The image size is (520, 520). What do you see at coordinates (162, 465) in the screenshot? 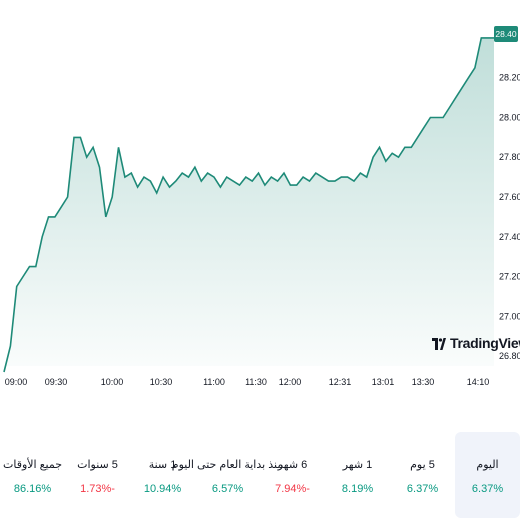
I see `period-label: 1 سنة` at bounding box center [162, 465].